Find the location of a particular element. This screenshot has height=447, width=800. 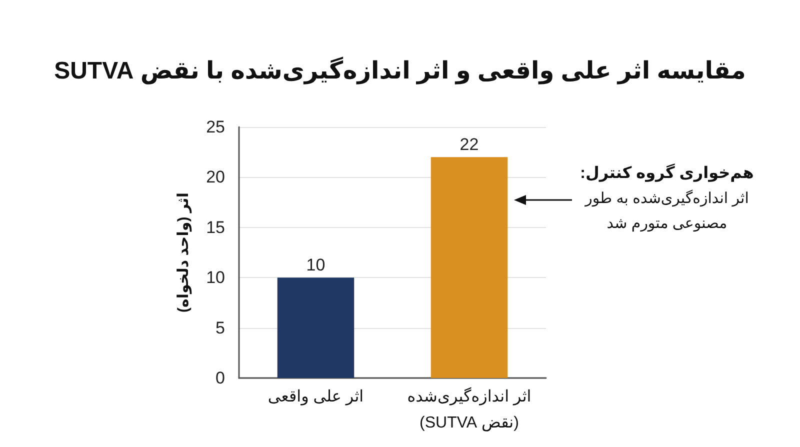

data-label: 10 is located at coordinates (316, 265).